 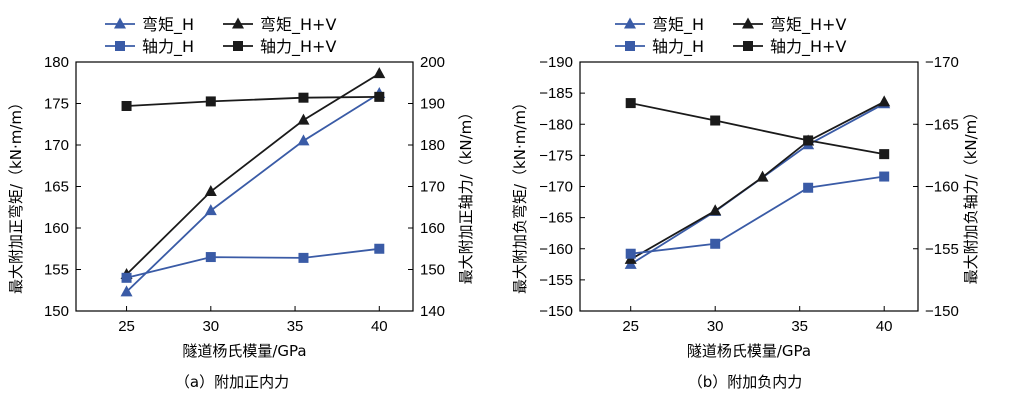 I want to click on y-left-tick-label: −175, so click(x=556, y=155).